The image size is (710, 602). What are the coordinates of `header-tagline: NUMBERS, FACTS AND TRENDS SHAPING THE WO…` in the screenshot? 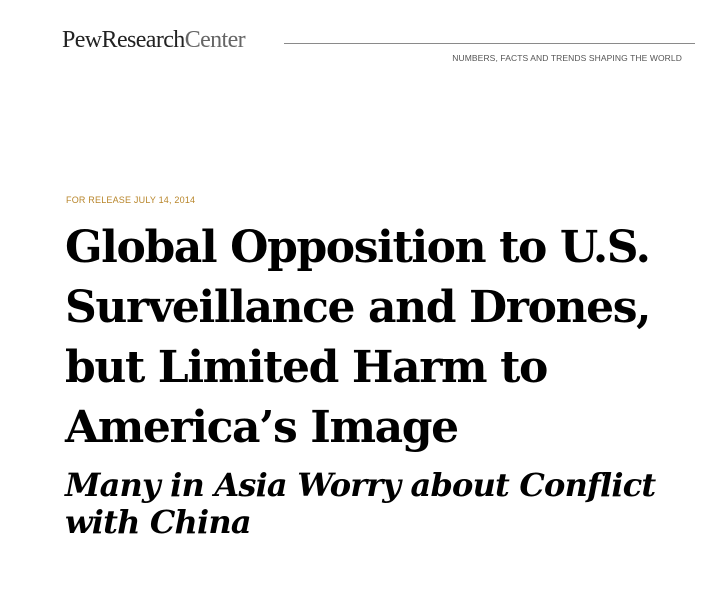 It's located at (567, 58).